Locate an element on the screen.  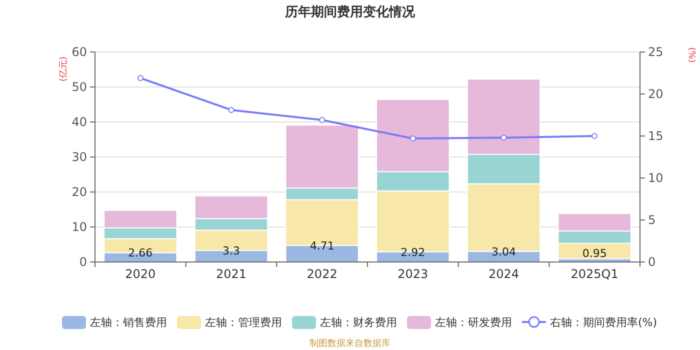
data-label: 0.95 is located at coordinates (594, 253).